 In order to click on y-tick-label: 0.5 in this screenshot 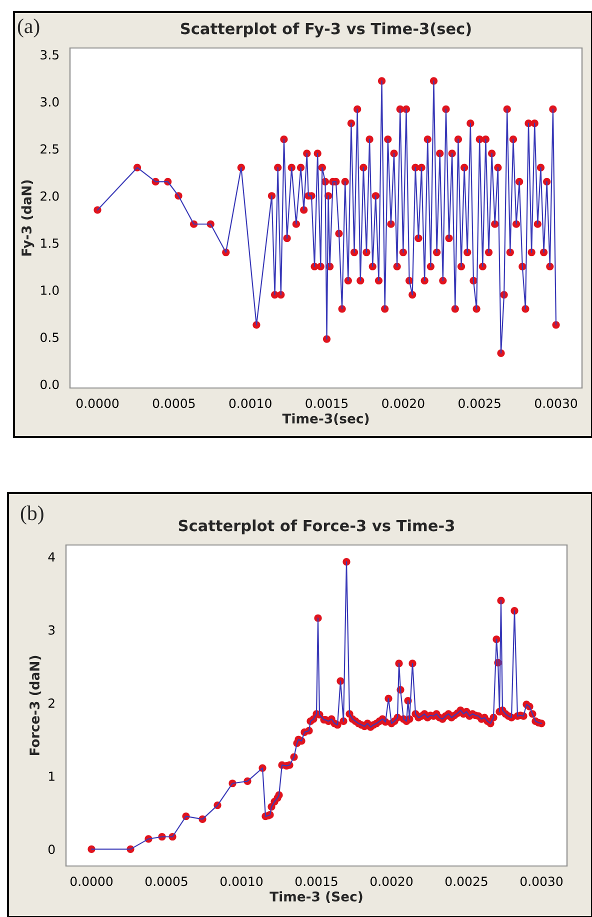, I will do `click(49, 337)`.